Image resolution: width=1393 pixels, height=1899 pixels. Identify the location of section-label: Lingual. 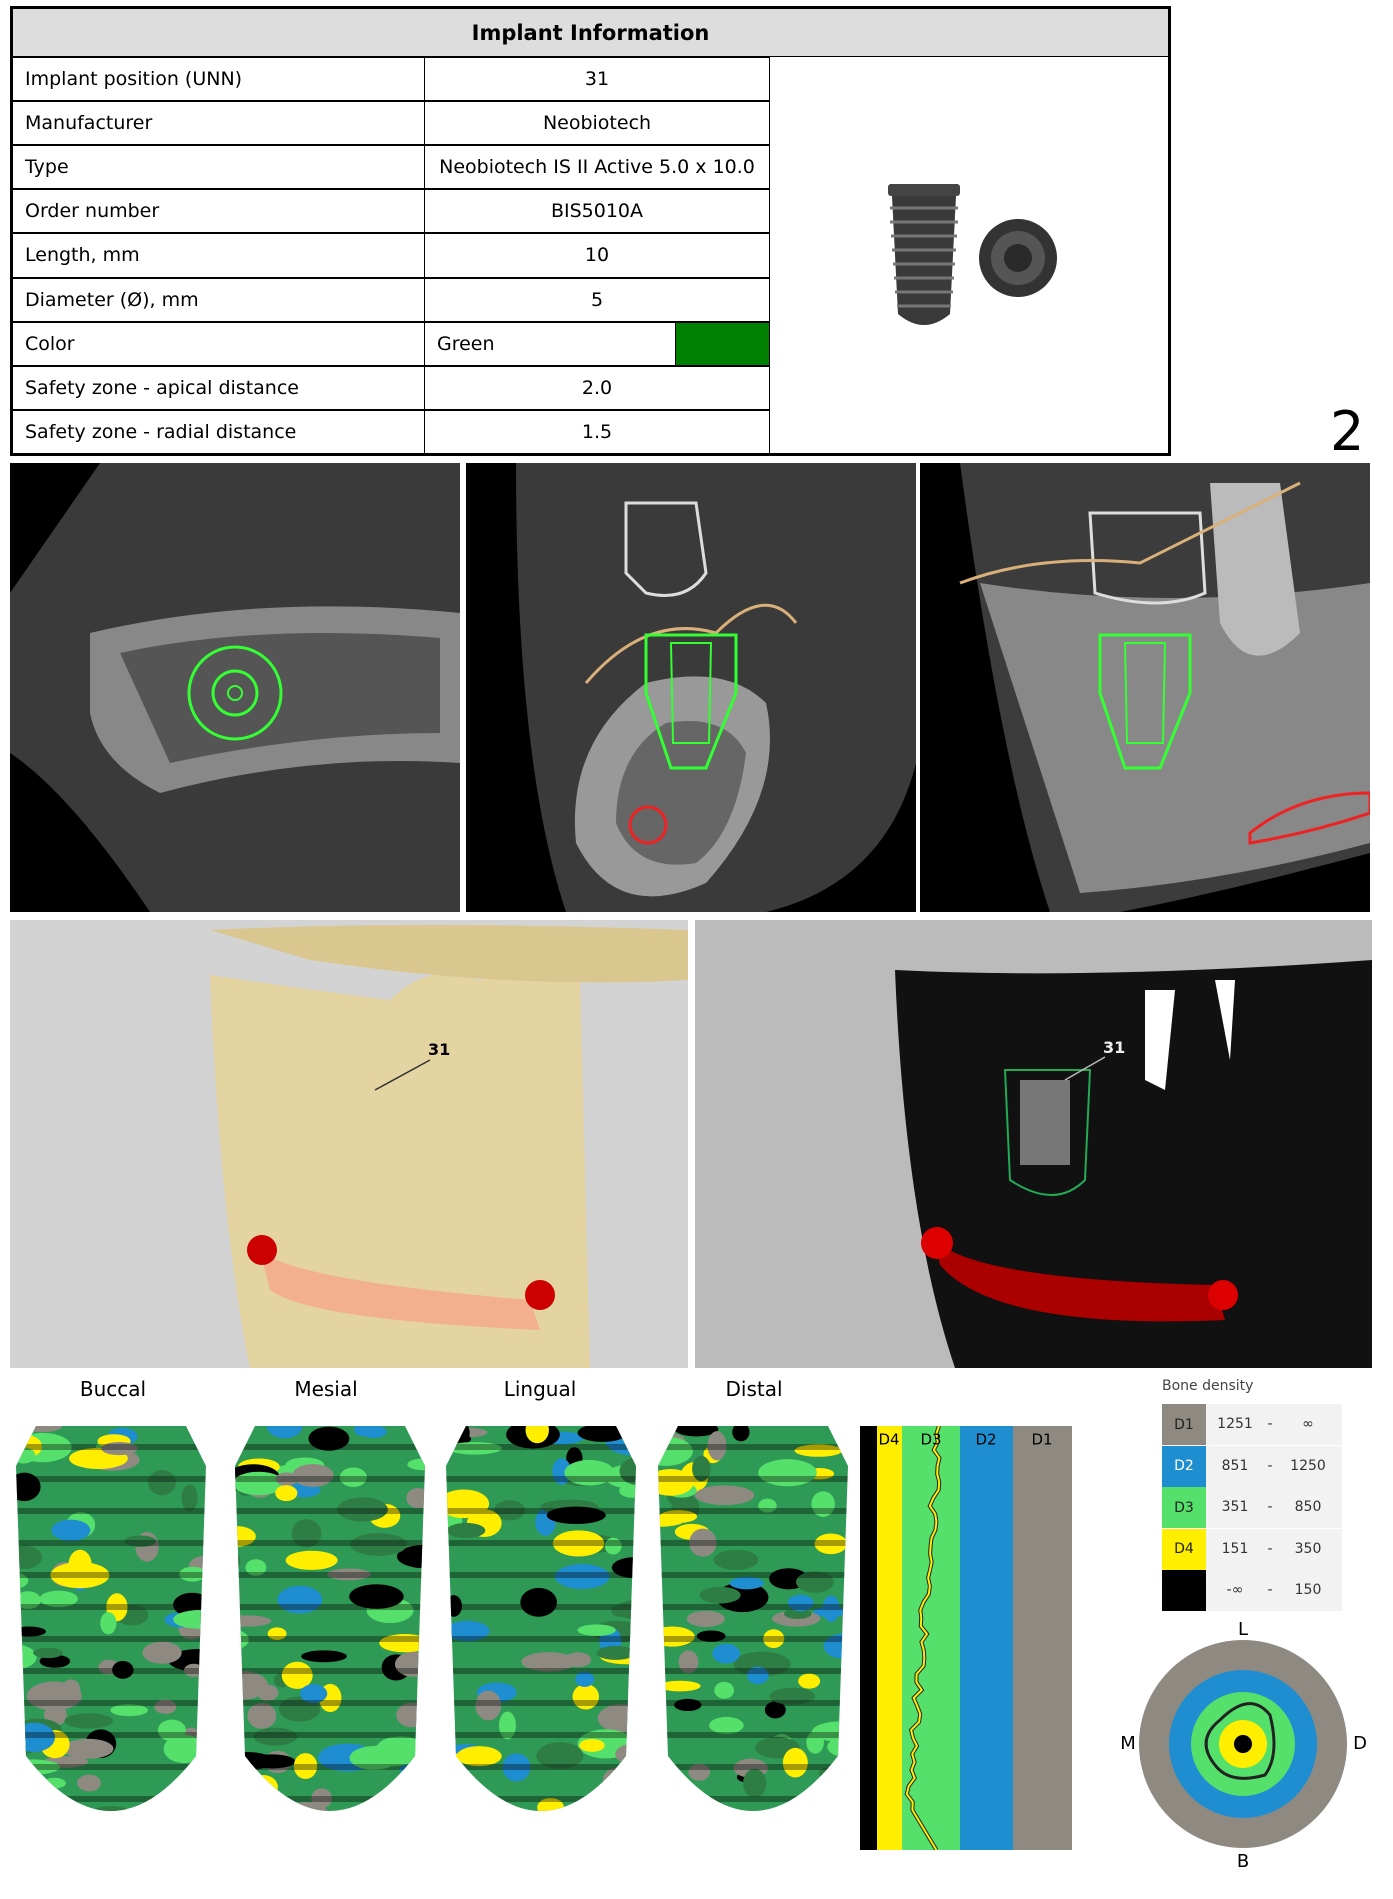
(540, 1389).